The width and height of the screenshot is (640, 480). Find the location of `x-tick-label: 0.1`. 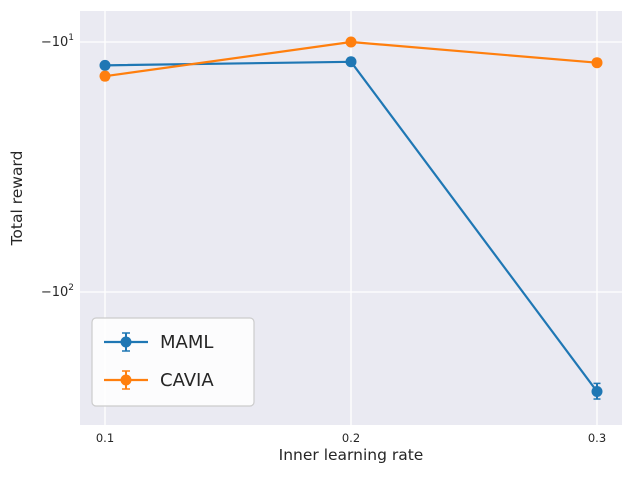

x-tick-label: 0.1 is located at coordinates (105, 438).